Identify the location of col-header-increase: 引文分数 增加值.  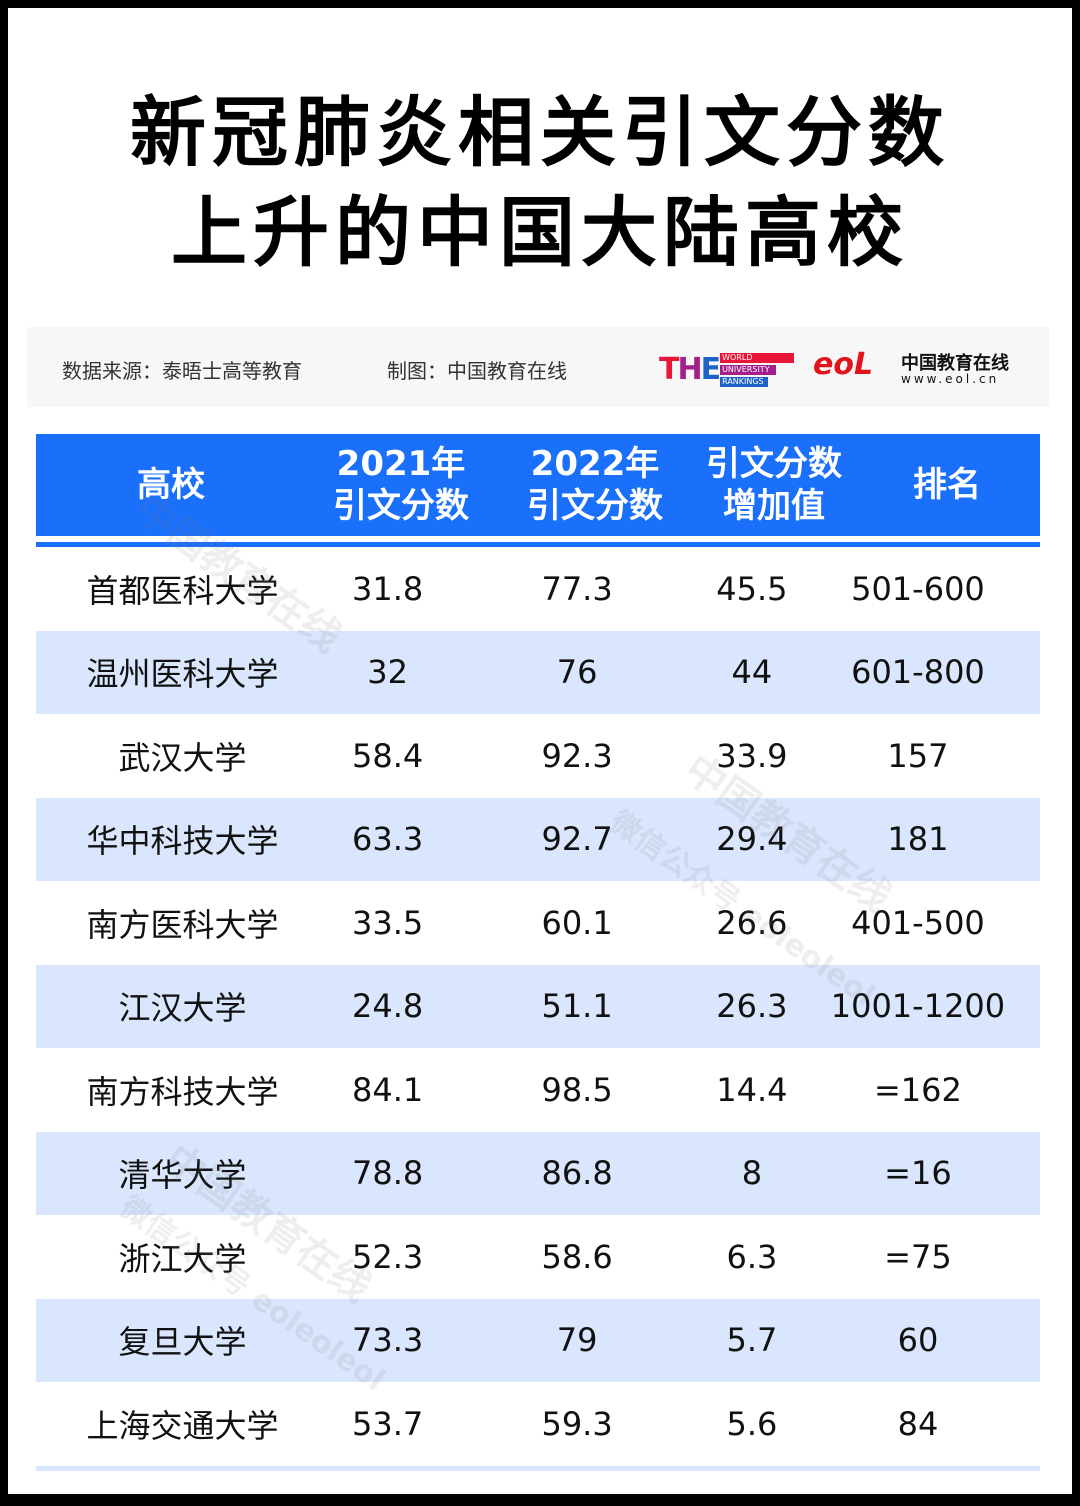
(774, 485).